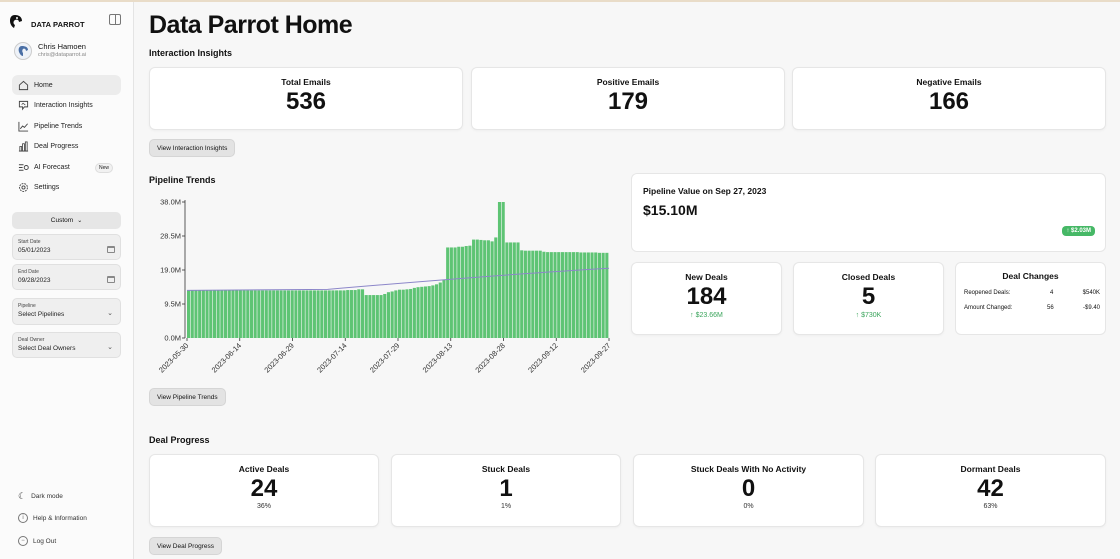  Describe the element at coordinates (66, 345) in the screenshot. I see `deal-owner-select: Deal Owner Select Deal Owners ⌄` at that location.